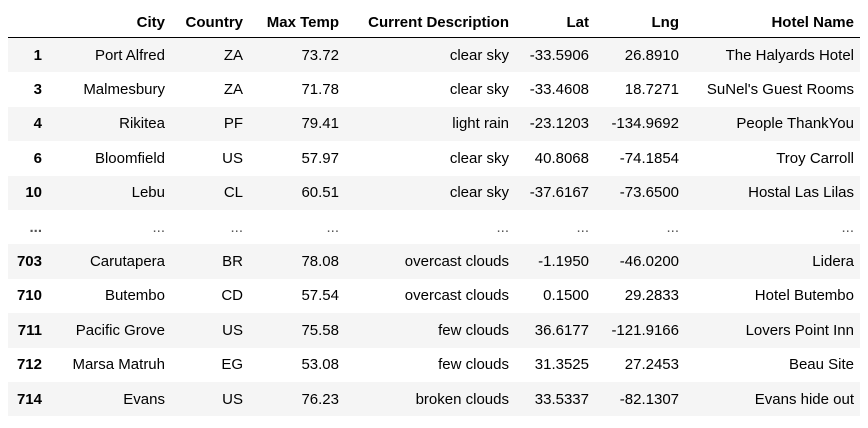  Describe the element at coordinates (232, 262) in the screenshot. I see `country-cell: BR` at that location.